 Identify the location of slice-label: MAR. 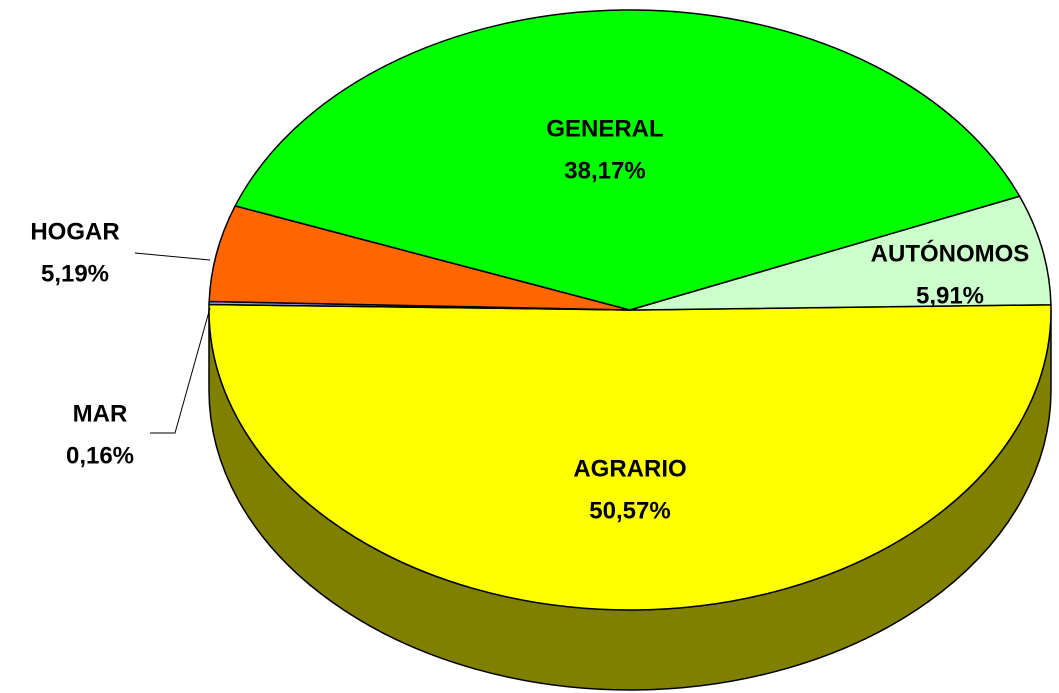
(100, 413).